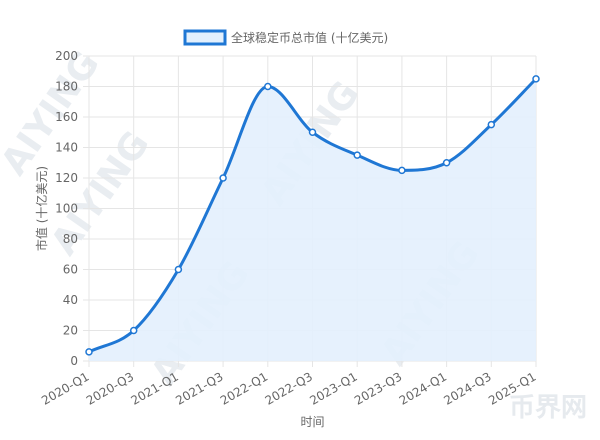 The width and height of the screenshot is (600, 440). I want to click on watermark-logo: 币界网, so click(548, 408).